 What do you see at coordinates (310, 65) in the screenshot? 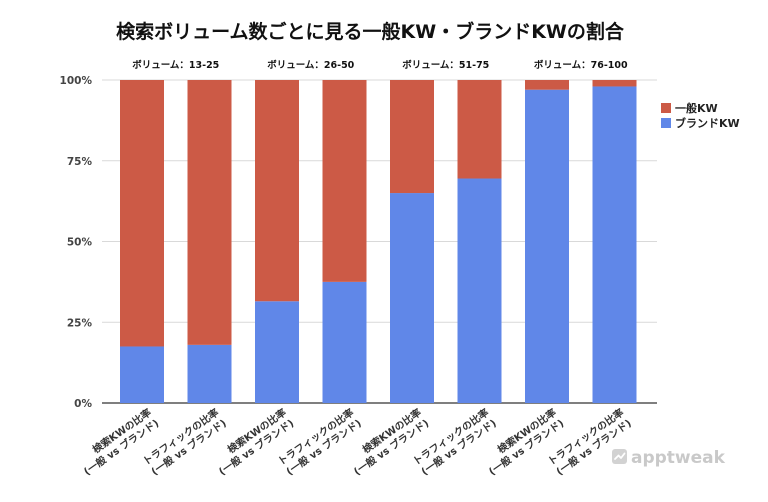
I see `group-header: ボリューム：26-50` at bounding box center [310, 65].